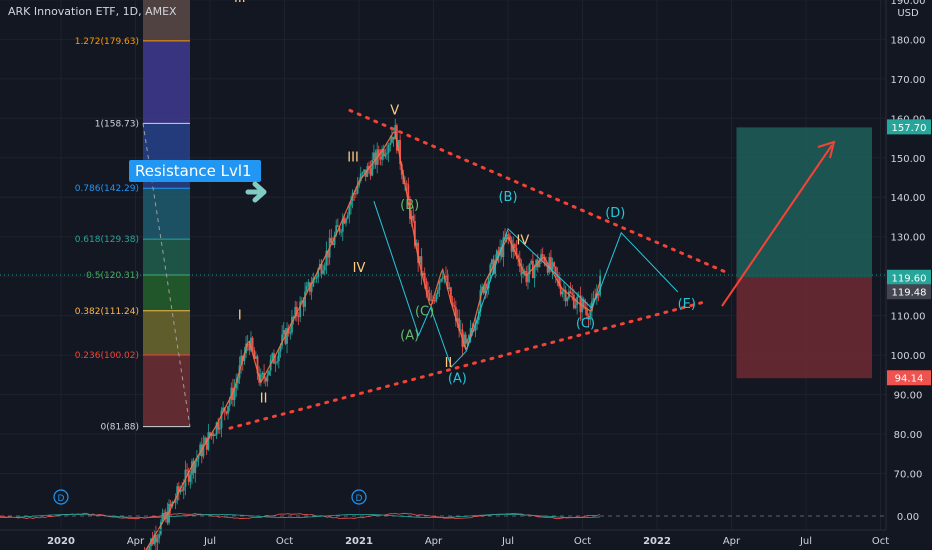  What do you see at coordinates (582, 541) in the screenshot?
I see `time-tick-label: Oct` at bounding box center [582, 541].